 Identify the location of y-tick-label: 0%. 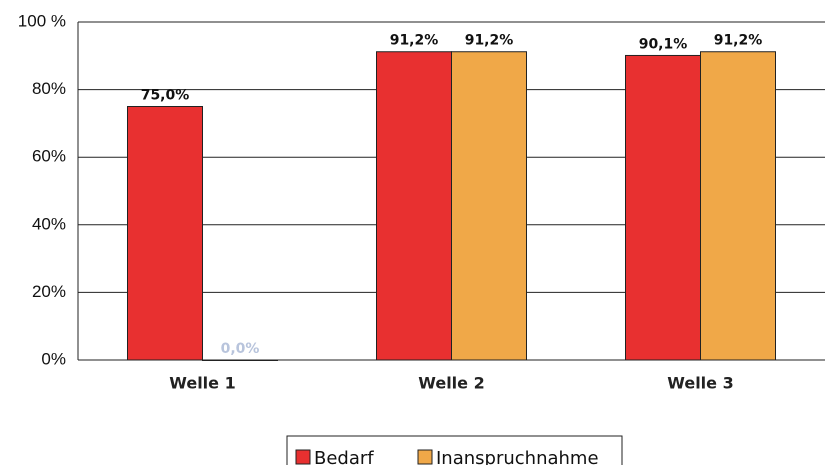
(53, 358).